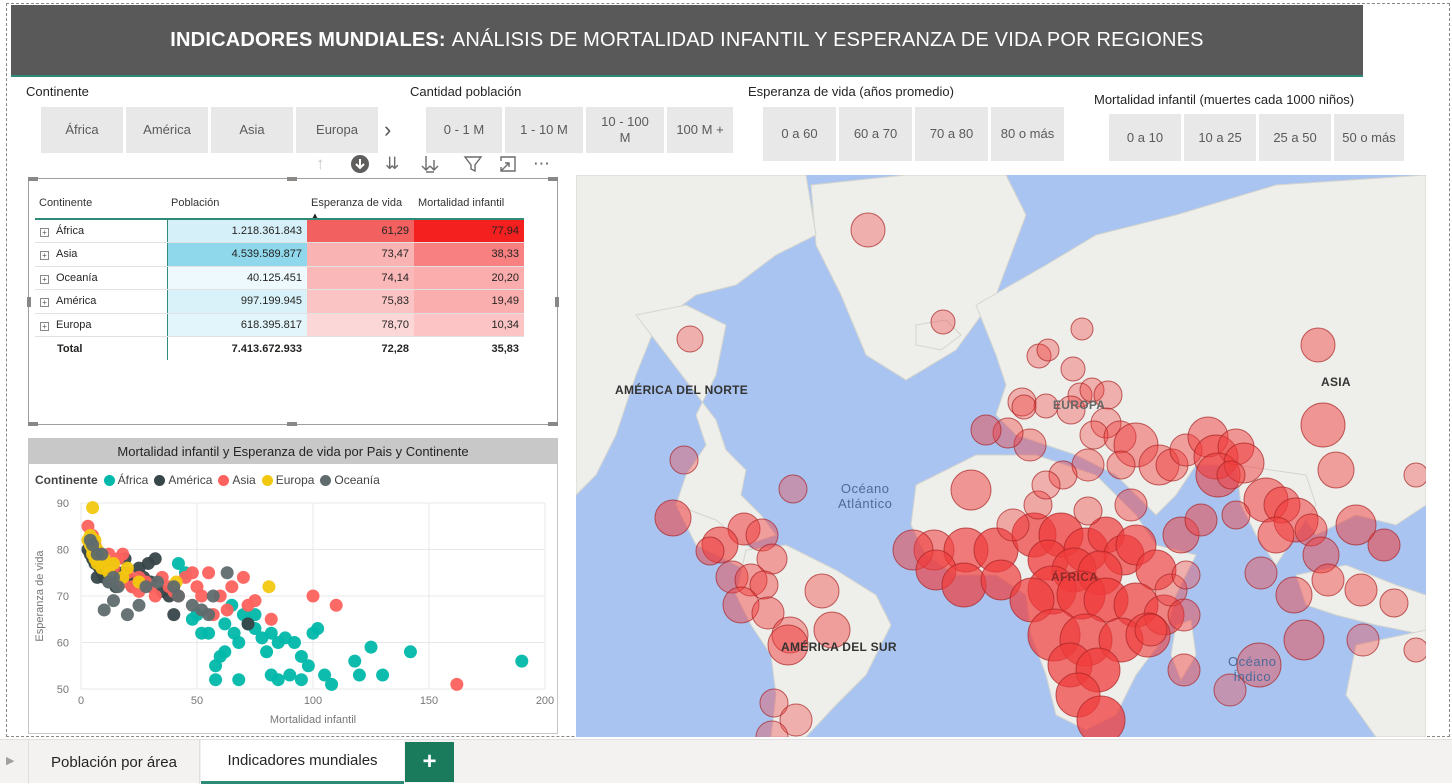  I want to click on expand-all-icon: ⇊, so click(392, 163).